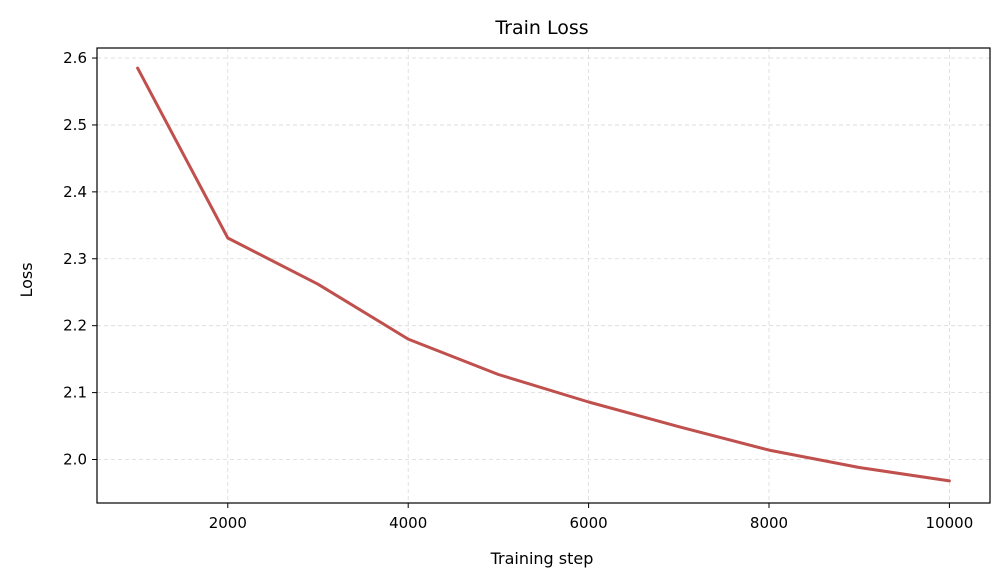  What do you see at coordinates (75, 460) in the screenshot?
I see `y-tick-label: 2.0` at bounding box center [75, 460].